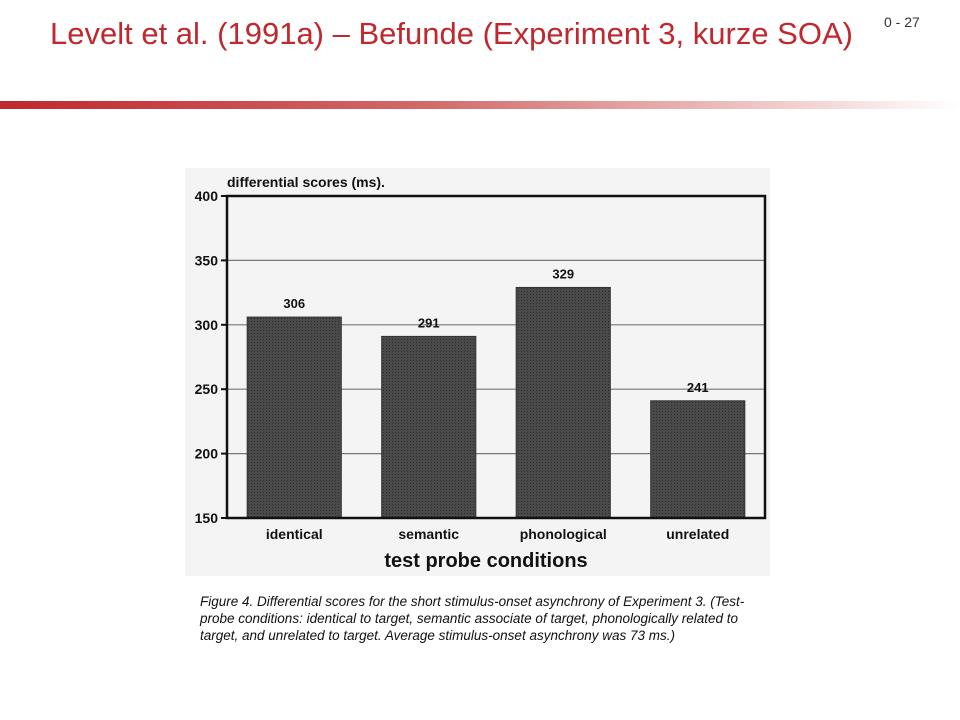 Image resolution: width=960 pixels, height=720 pixels. I want to click on x-axis-categories: identical semantic phonological unrelated, so click(497, 534).